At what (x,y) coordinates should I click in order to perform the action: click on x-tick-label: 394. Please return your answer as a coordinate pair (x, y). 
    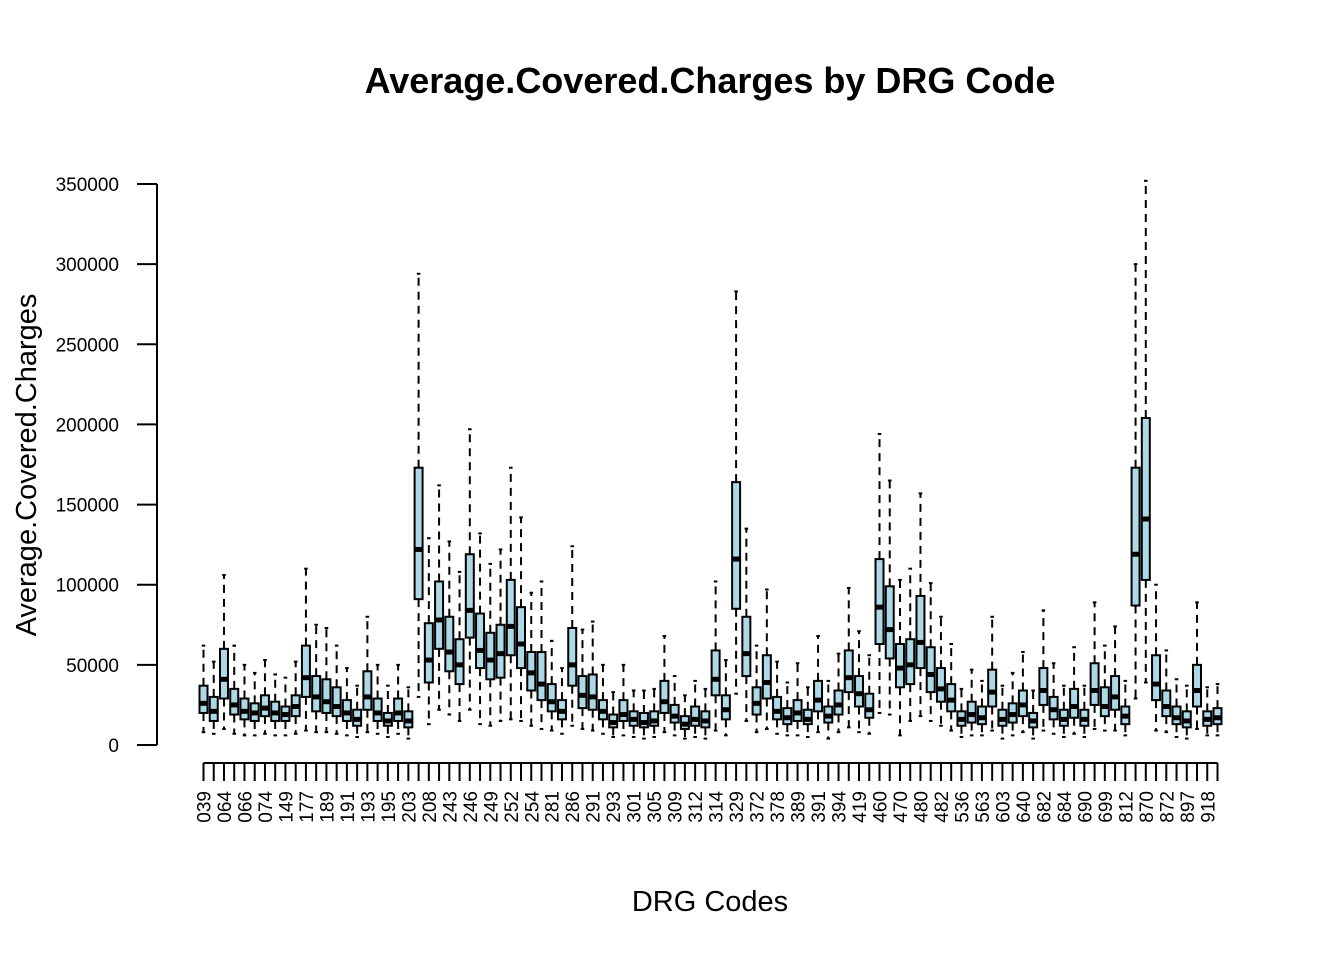
    Looking at the image, I should click on (840, 807).